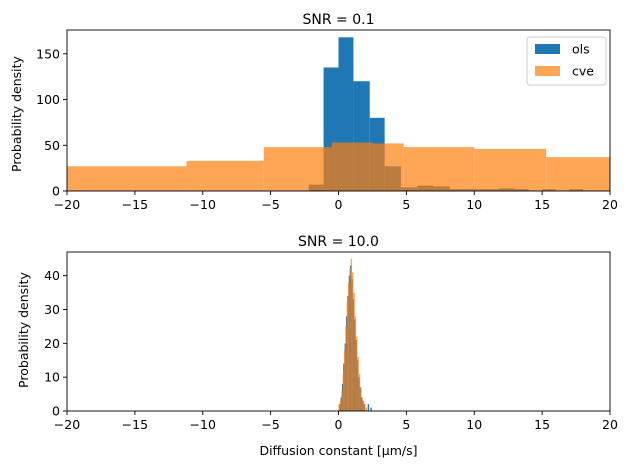 The image size is (630, 469). Describe the element at coordinates (52, 343) in the screenshot. I see `y-tick-label: 20` at that location.